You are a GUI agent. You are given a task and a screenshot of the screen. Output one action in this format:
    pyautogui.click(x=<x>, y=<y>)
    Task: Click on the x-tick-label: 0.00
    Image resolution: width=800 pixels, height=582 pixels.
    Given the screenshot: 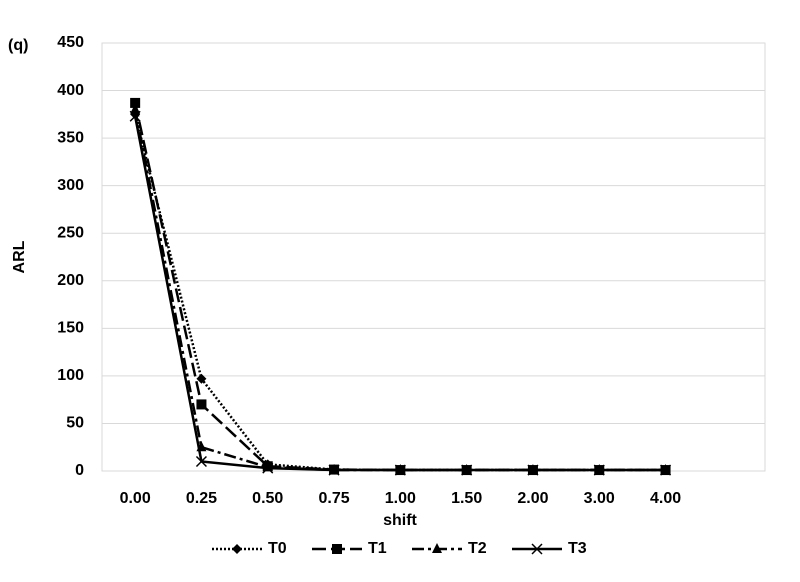 What is the action you would take?
    pyautogui.click(x=135, y=498)
    